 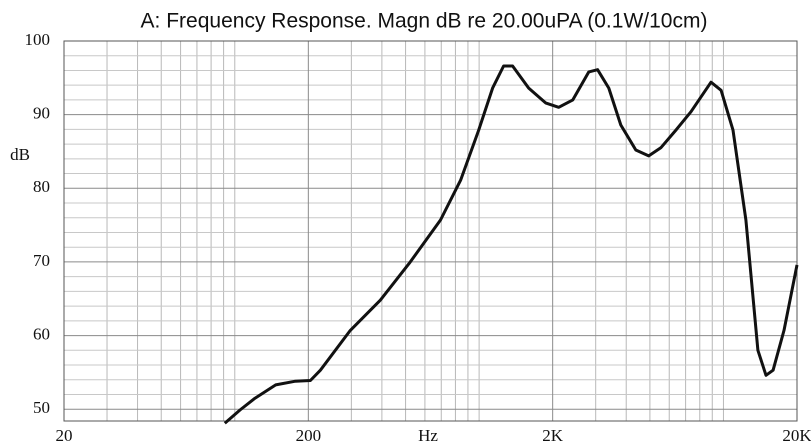 What do you see at coordinates (20, 154) in the screenshot?
I see `y-axis-label: dB` at bounding box center [20, 154].